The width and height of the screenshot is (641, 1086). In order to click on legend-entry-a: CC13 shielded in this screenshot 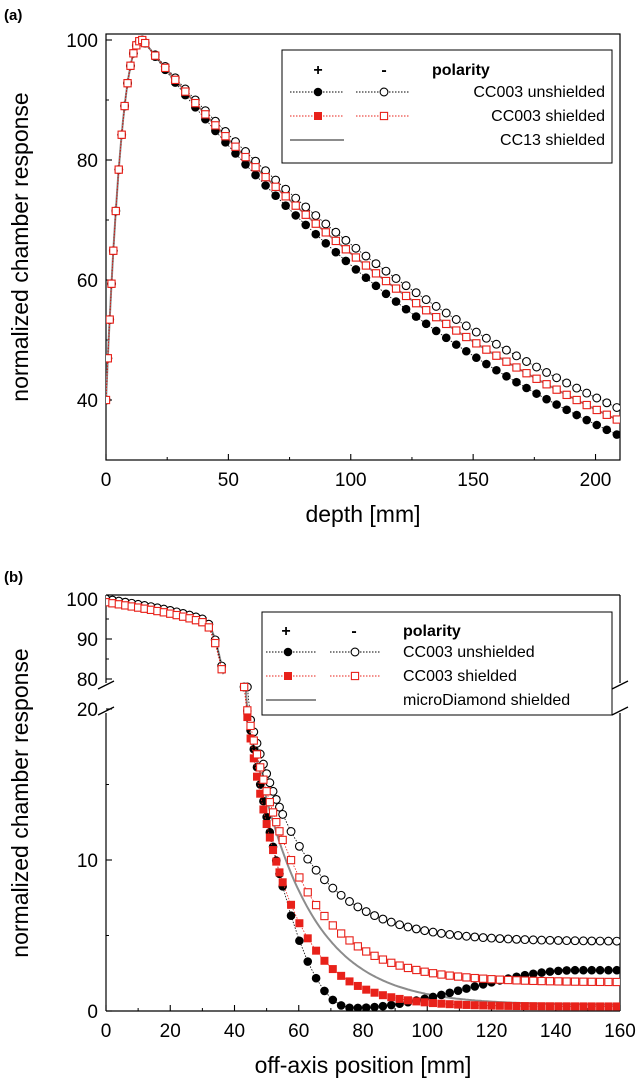, I will do `click(552, 140)`.